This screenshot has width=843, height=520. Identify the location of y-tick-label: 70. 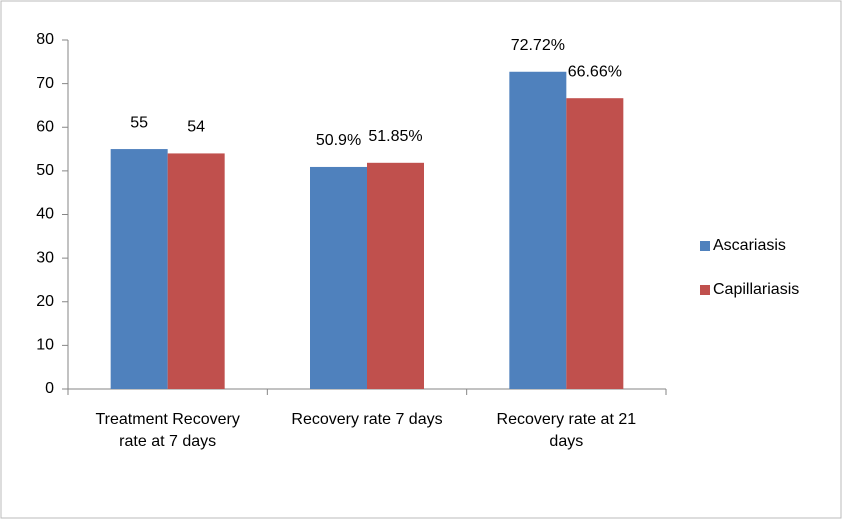
(45, 83).